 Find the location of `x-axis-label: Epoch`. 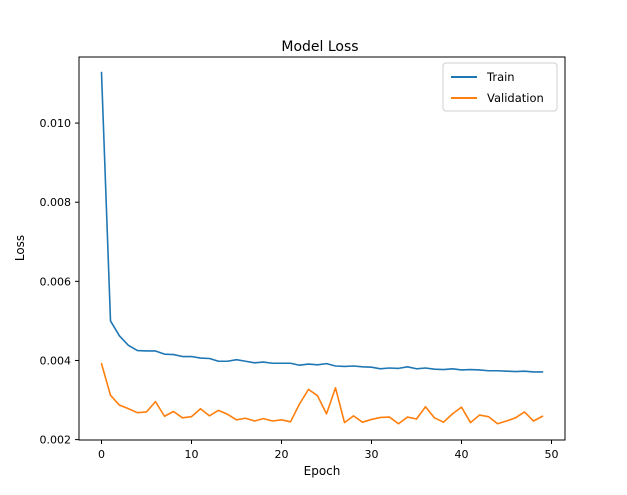

x-axis-label: Epoch is located at coordinates (322, 471).